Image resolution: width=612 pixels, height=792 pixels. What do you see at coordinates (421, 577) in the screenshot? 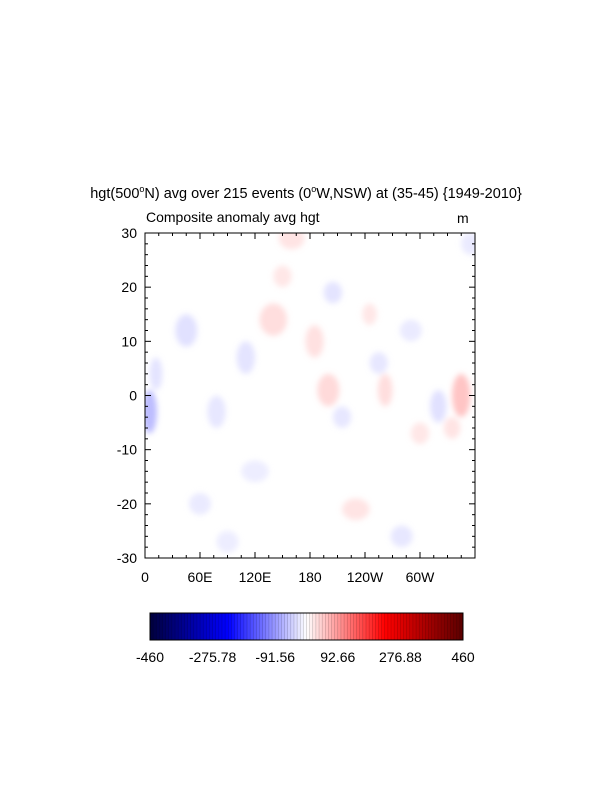
I see `x-tick-label-5: 60W` at bounding box center [421, 577].